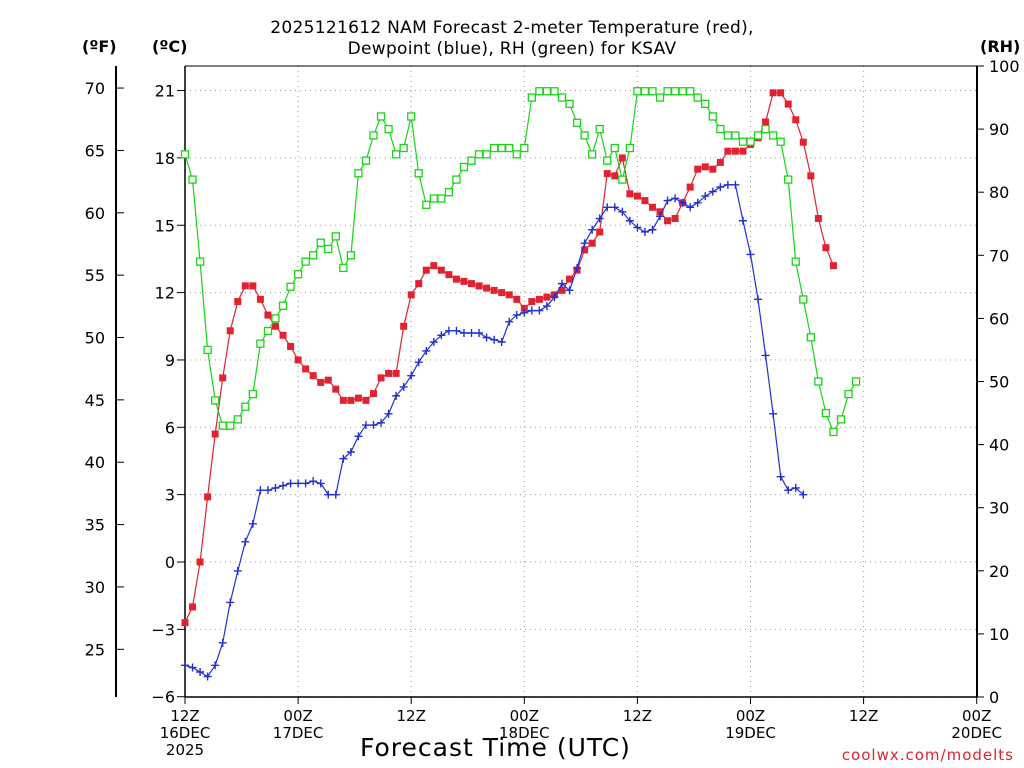  Describe the element at coordinates (163, 629) in the screenshot. I see `celsius-tick-label: −3` at that location.